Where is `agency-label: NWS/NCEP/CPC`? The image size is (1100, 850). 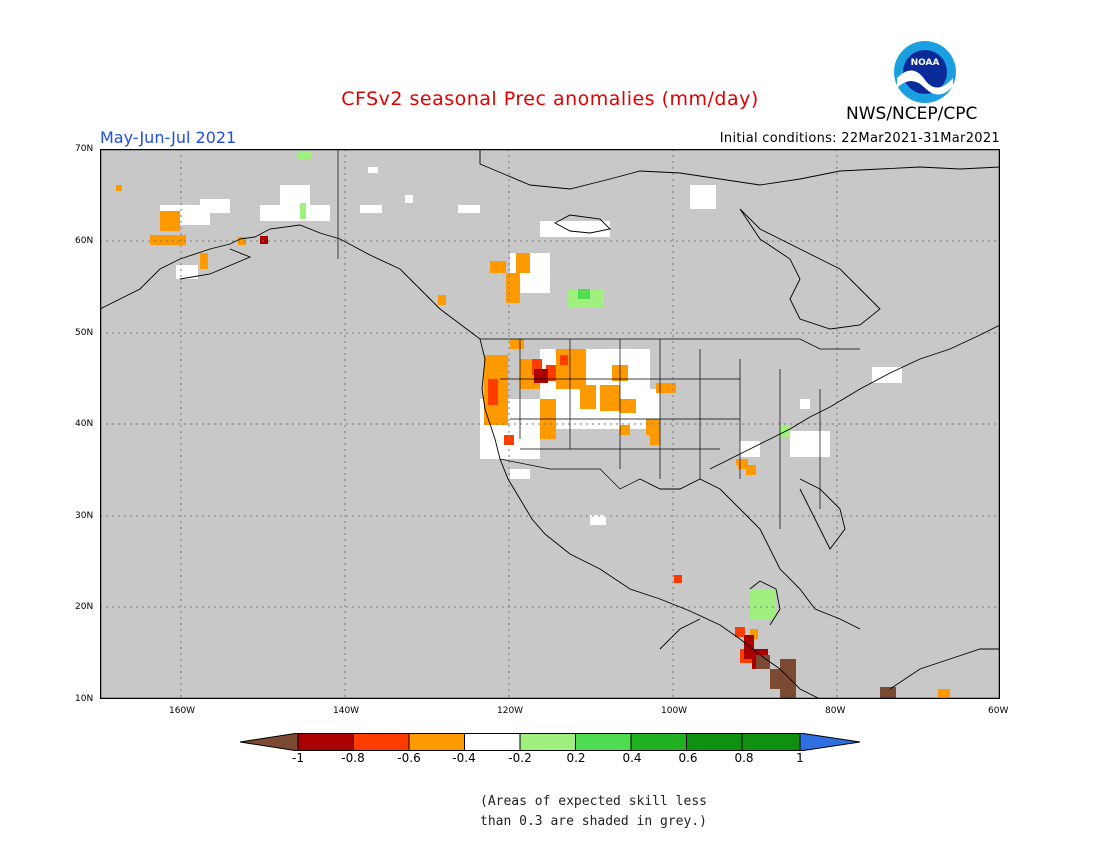 agency-label: NWS/NCEP/CPC is located at coordinates (912, 114).